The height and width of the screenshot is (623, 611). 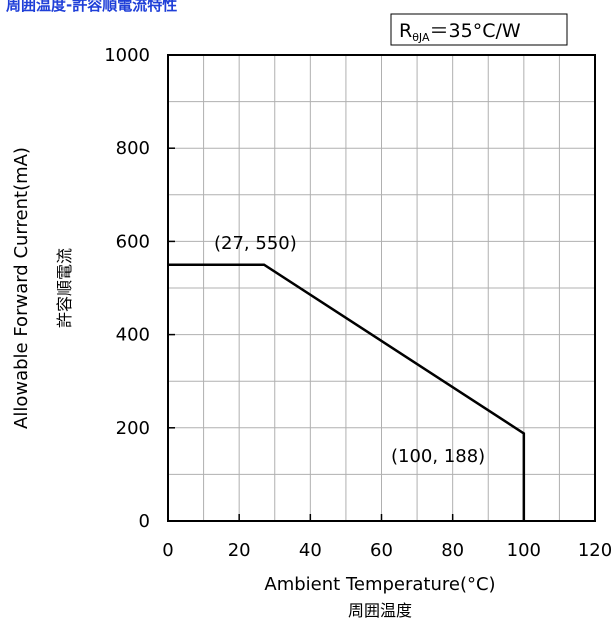 What do you see at coordinates (144, 521) in the screenshot?
I see `y-tick-label: 0` at bounding box center [144, 521].